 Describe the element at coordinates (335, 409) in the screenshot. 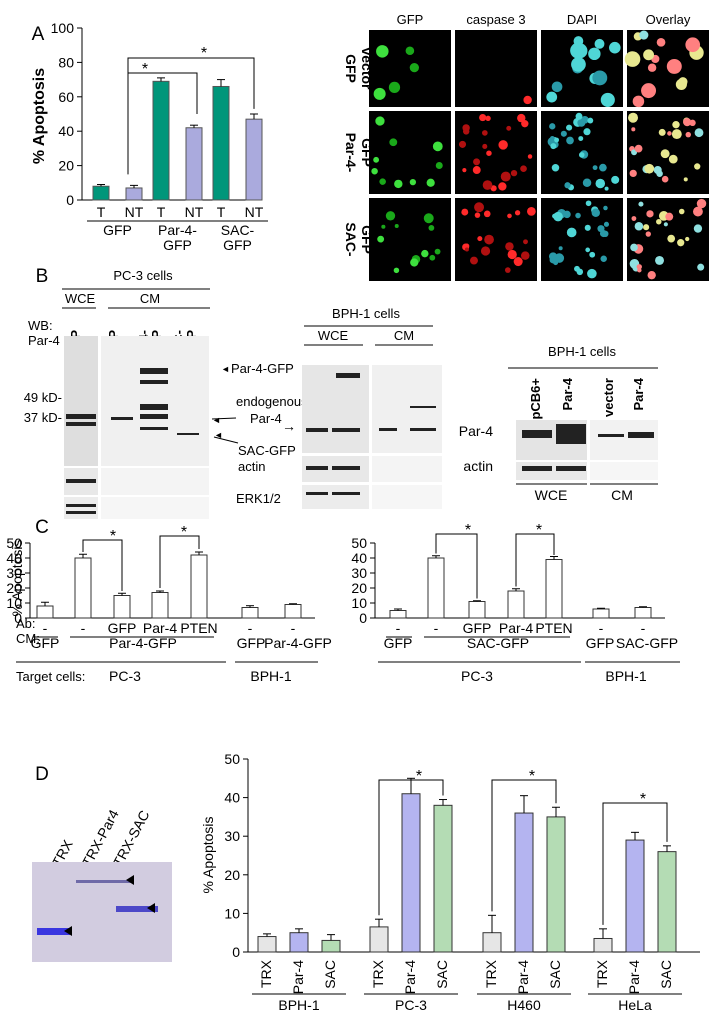

I see `b-blot2-wce` at that location.